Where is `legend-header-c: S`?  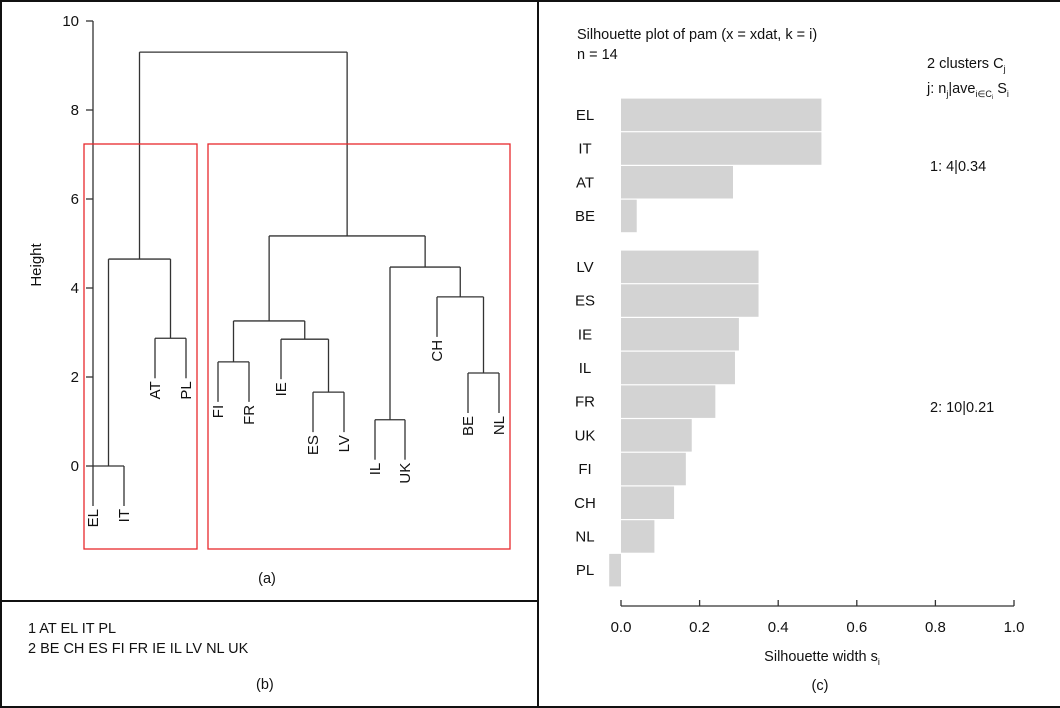
legend-header-c: S is located at coordinates (1000, 89).